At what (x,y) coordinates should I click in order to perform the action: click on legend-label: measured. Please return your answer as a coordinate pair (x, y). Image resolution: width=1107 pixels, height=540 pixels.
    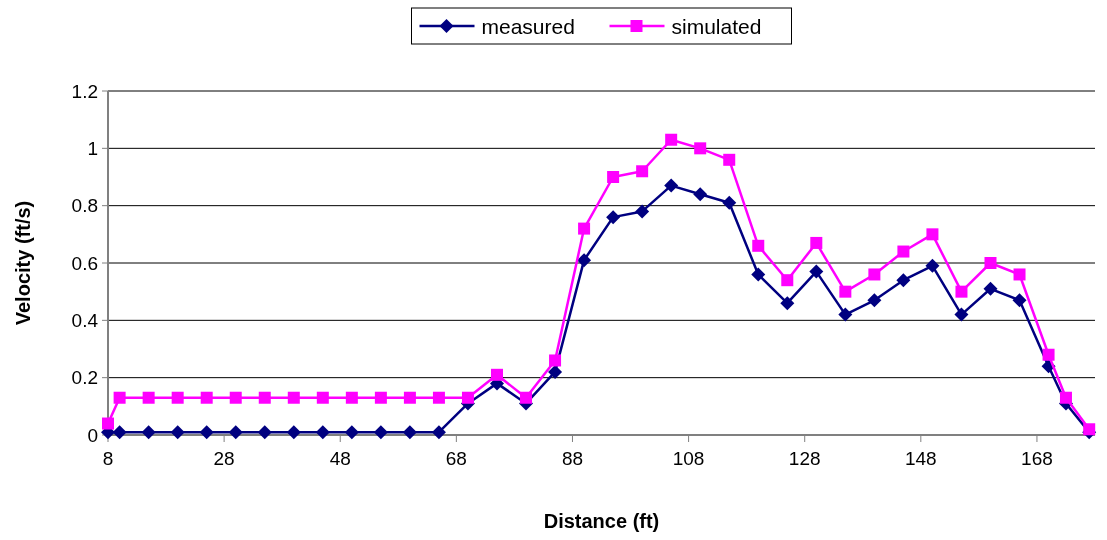
    Looking at the image, I should click on (528, 26).